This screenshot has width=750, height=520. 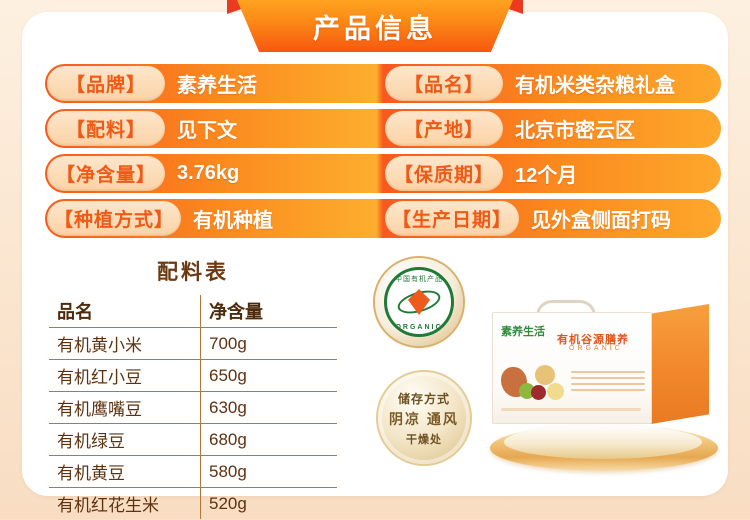 I want to click on info-value-ingredients: 见下文, so click(x=207, y=131).